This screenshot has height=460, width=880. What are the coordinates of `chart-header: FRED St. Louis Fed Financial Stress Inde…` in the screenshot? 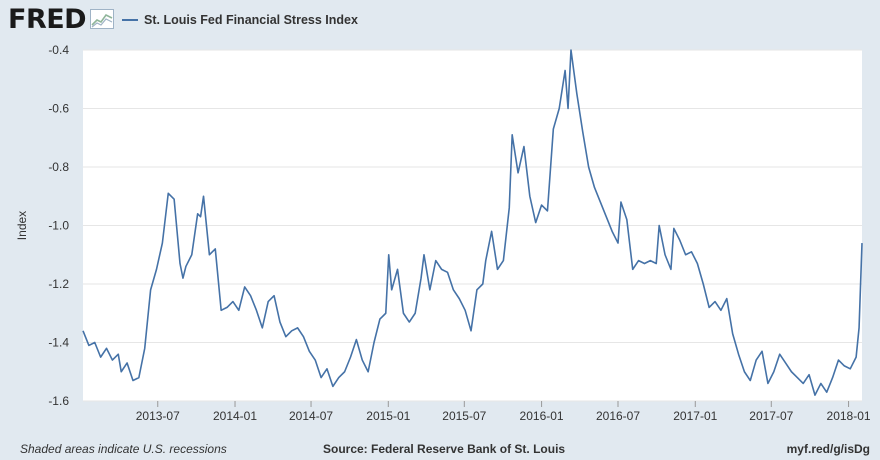 It's located at (440, 21).